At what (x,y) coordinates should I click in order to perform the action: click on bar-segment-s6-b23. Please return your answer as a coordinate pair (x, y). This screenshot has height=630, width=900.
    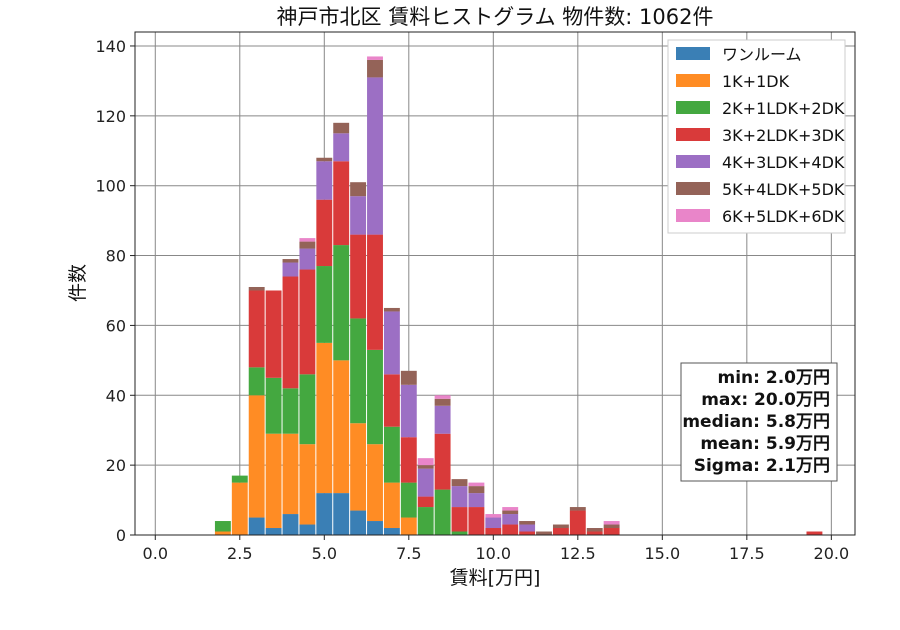
    Looking at the image, I should click on (611, 523).